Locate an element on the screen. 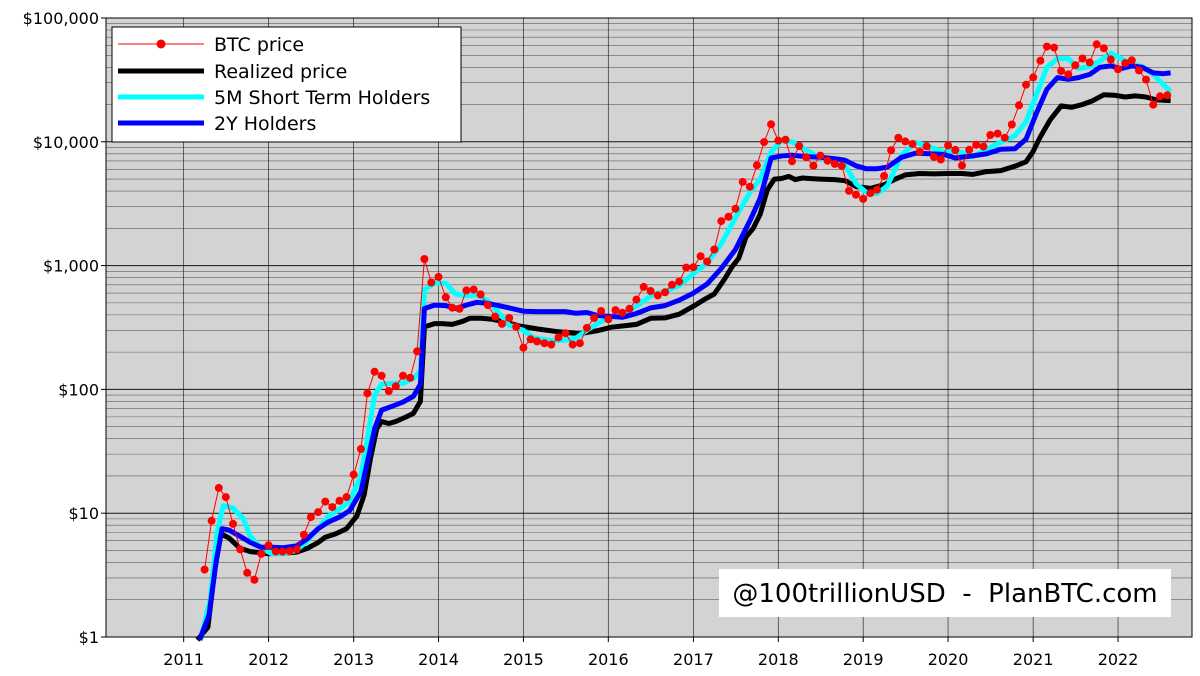  legend-marker-btc-price is located at coordinates (161, 44).